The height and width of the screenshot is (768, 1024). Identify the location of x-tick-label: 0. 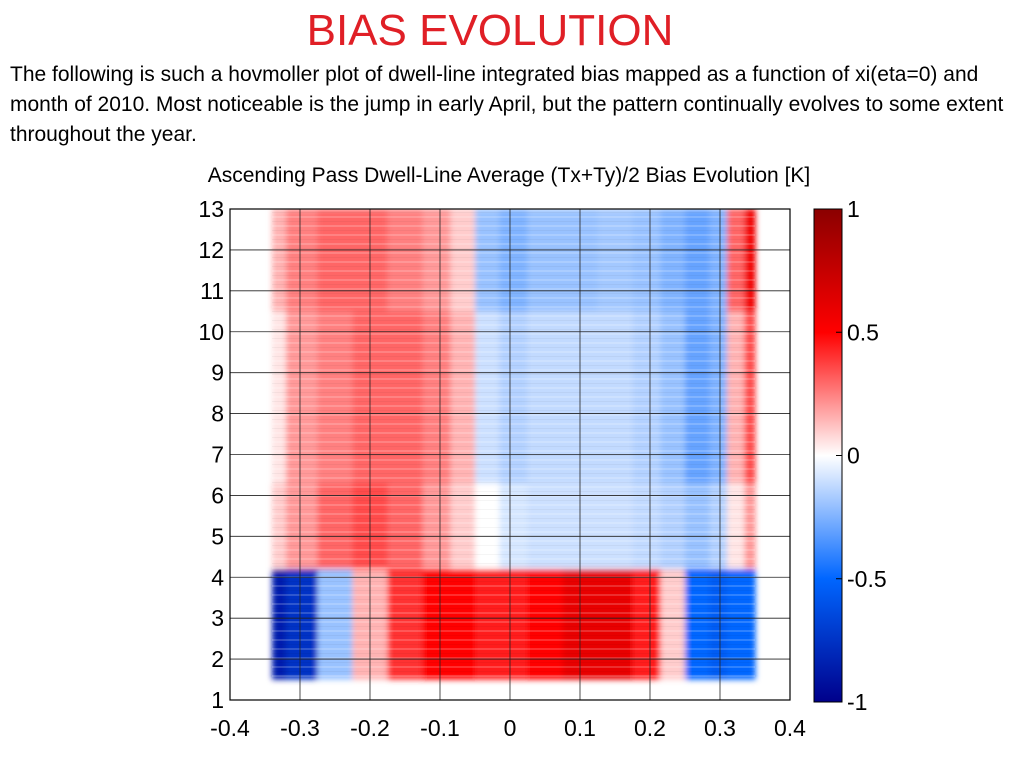
(510, 728).